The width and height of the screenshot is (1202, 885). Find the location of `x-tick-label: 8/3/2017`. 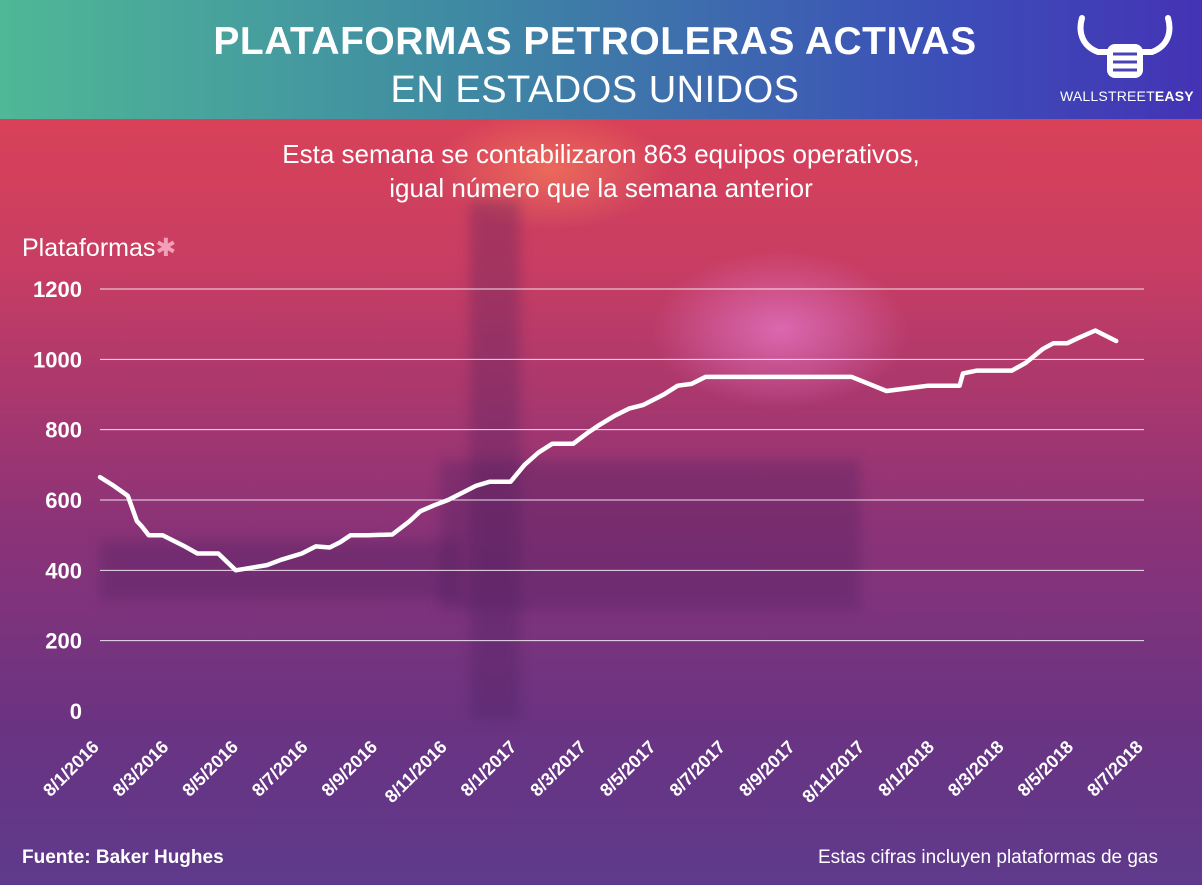

x-tick-label: 8/3/2017 is located at coordinates (558, 769).